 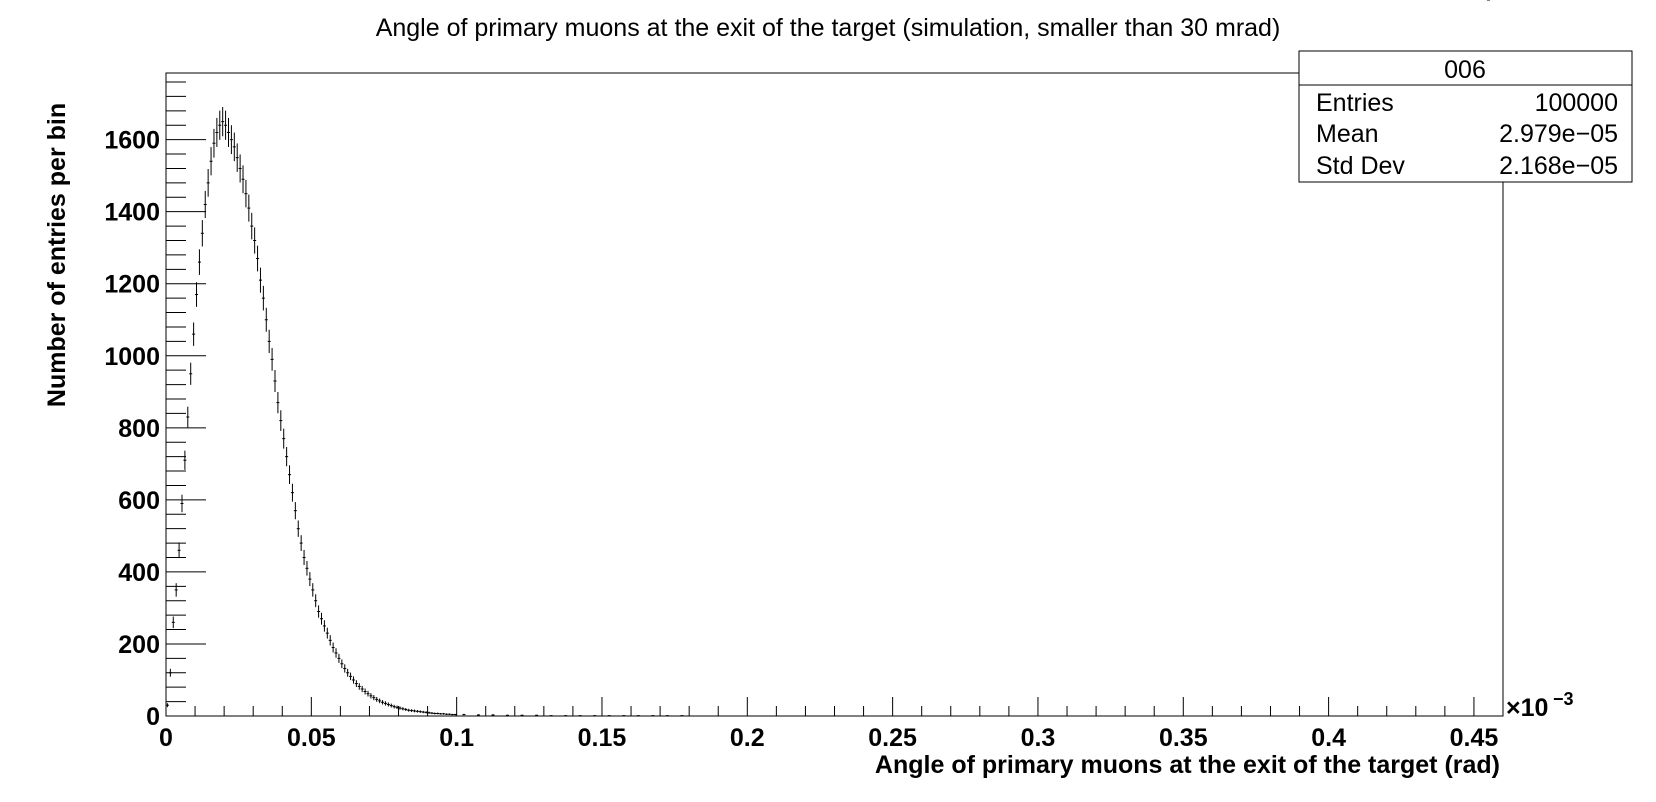 I want to click on y-tick-label: 200, so click(x=139, y=645).